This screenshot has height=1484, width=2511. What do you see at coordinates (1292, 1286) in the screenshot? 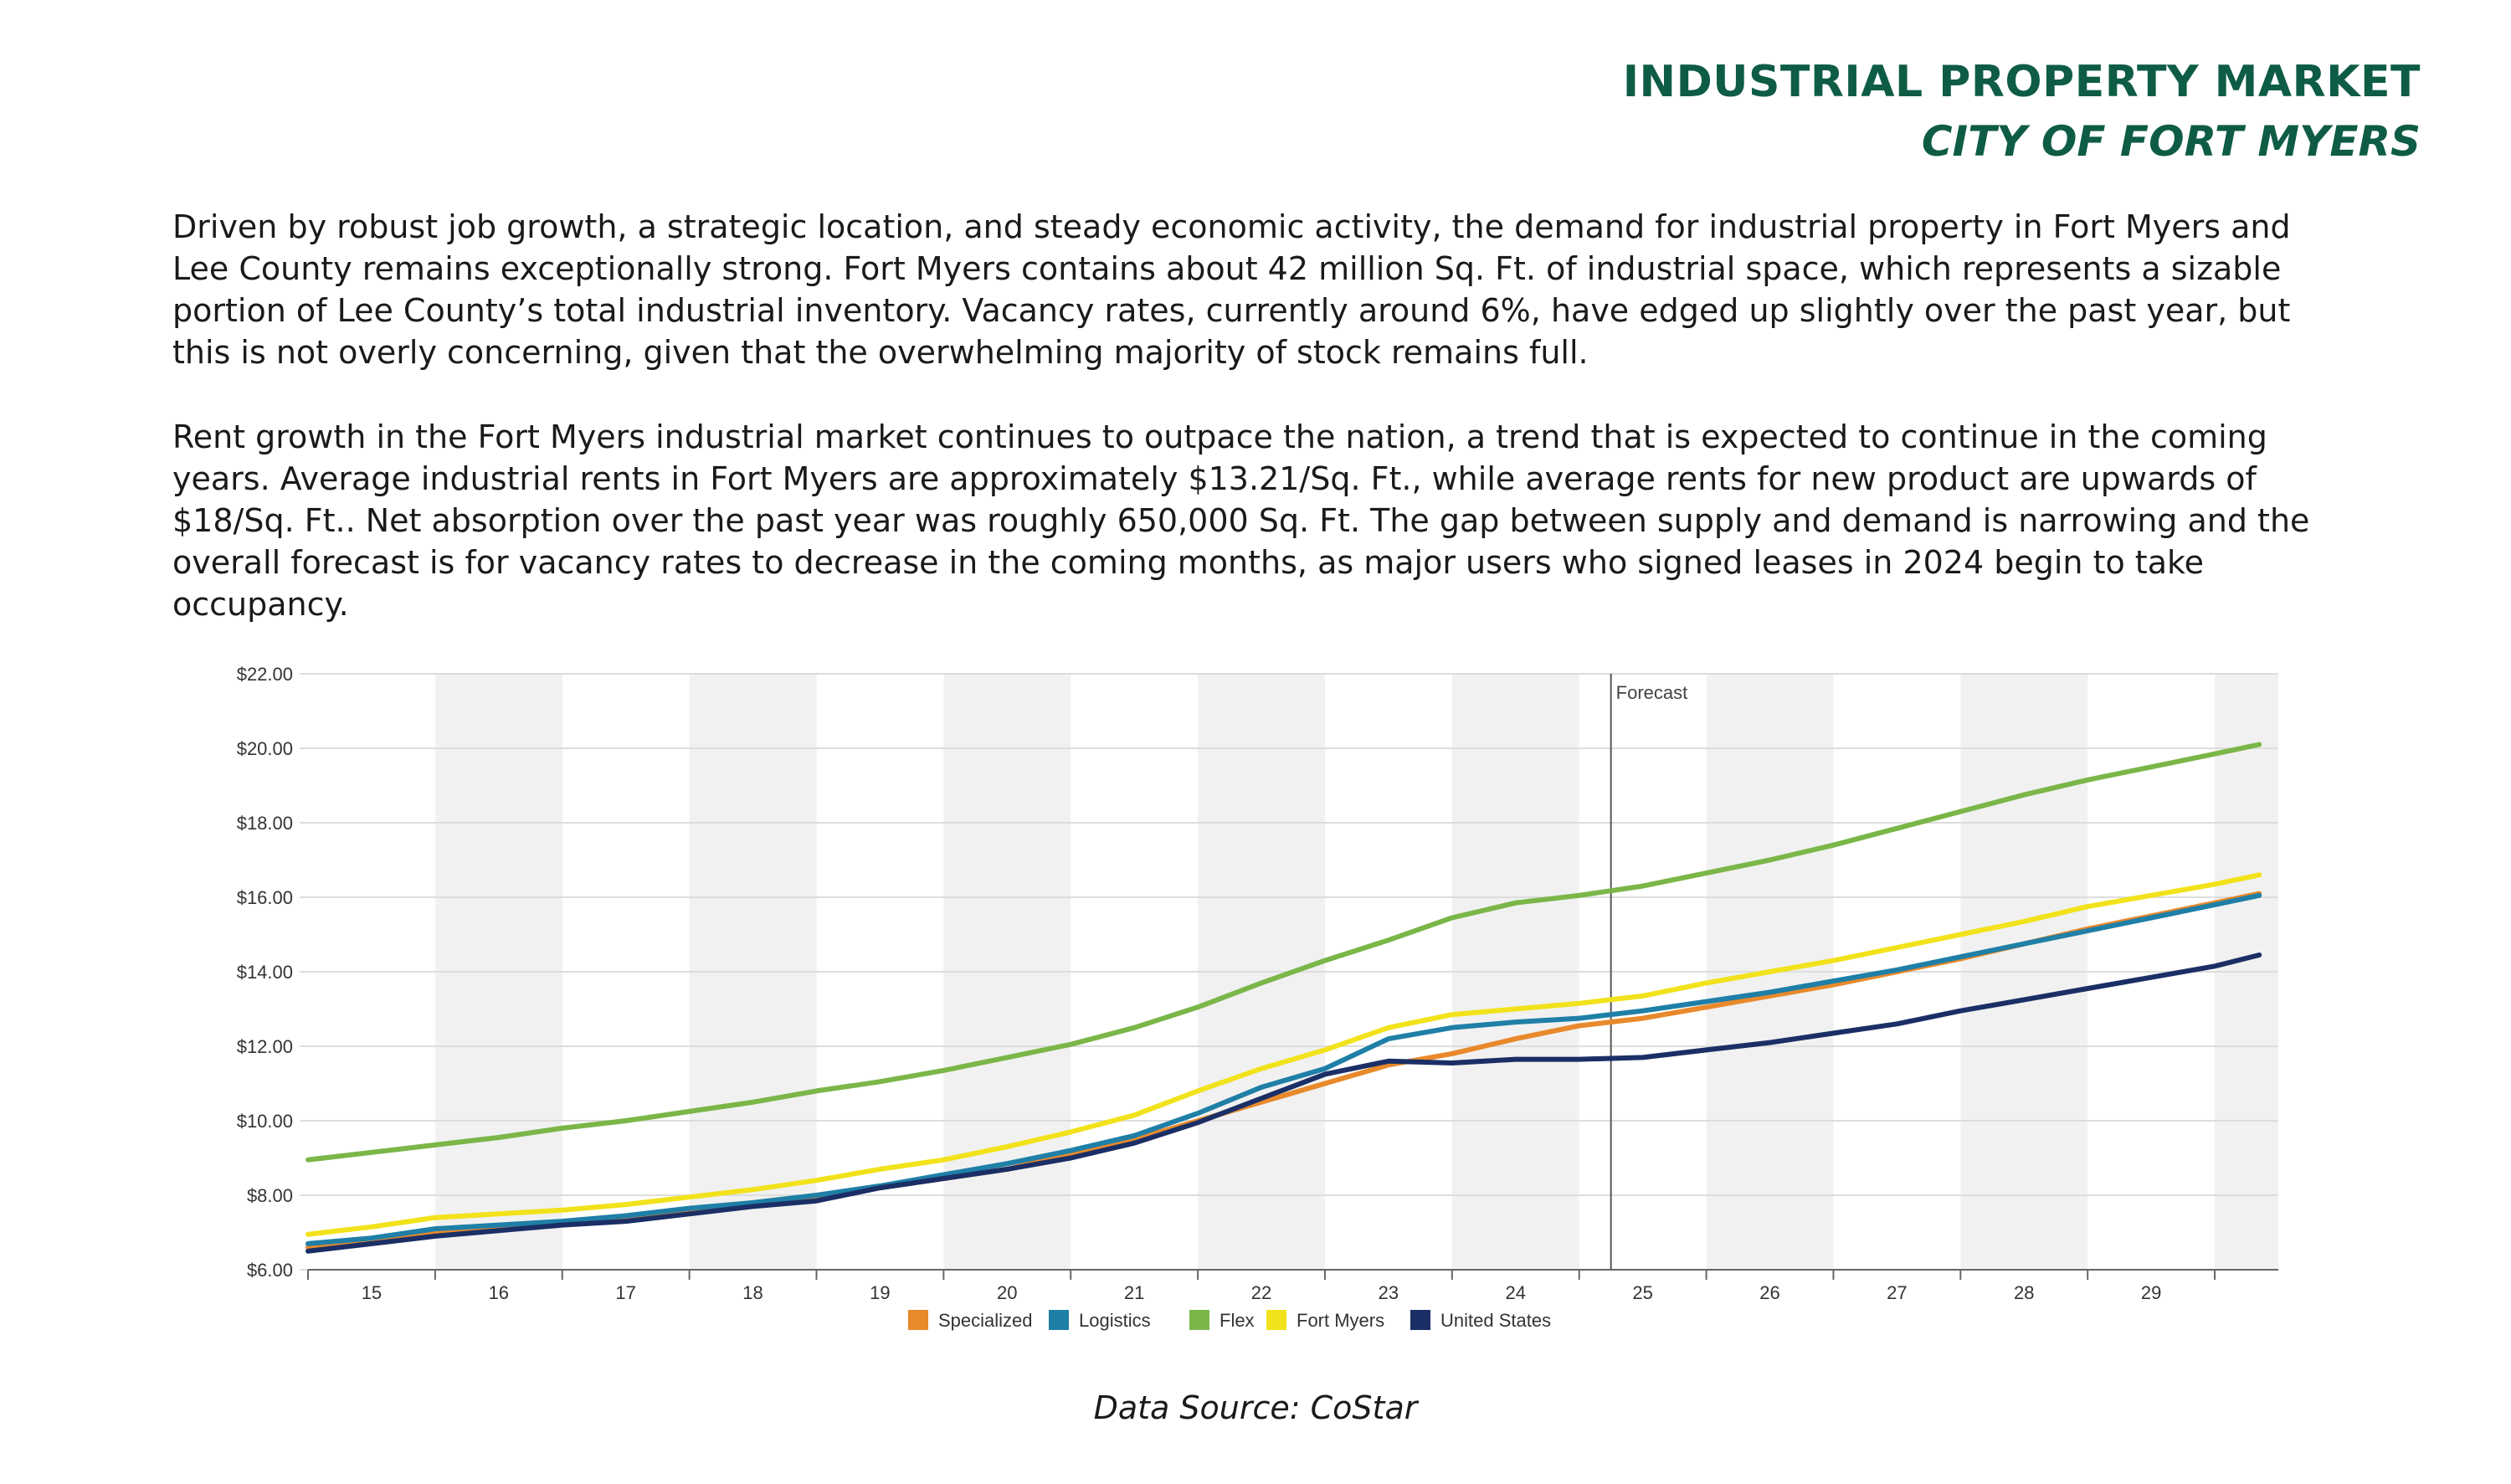
I see `x-axis: 15 16 17 18 19 20 21 22 23 24 25 26 27 28 29` at bounding box center [1292, 1286].